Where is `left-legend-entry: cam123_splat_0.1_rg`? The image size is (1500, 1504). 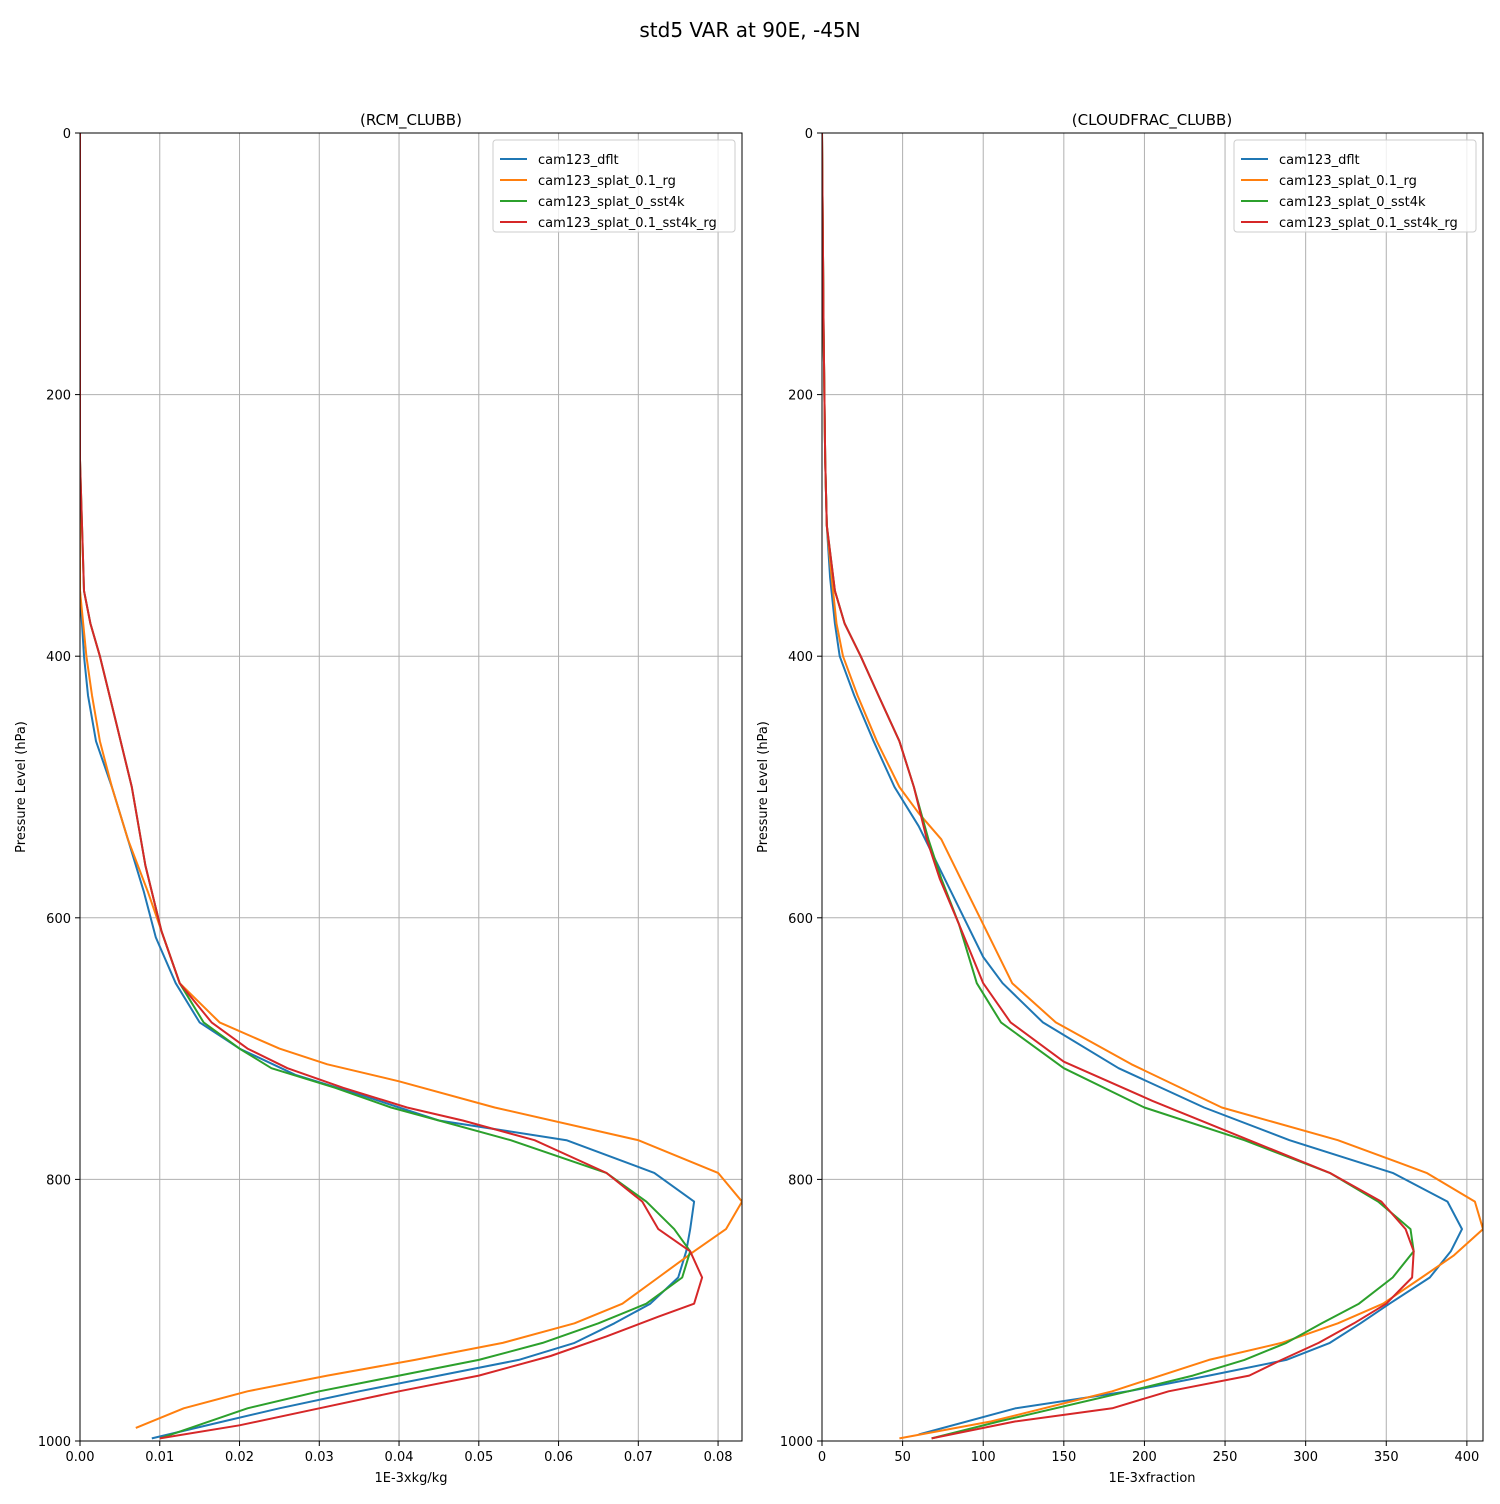 left-legend-entry: cam123_splat_0.1_rg is located at coordinates (607, 181).